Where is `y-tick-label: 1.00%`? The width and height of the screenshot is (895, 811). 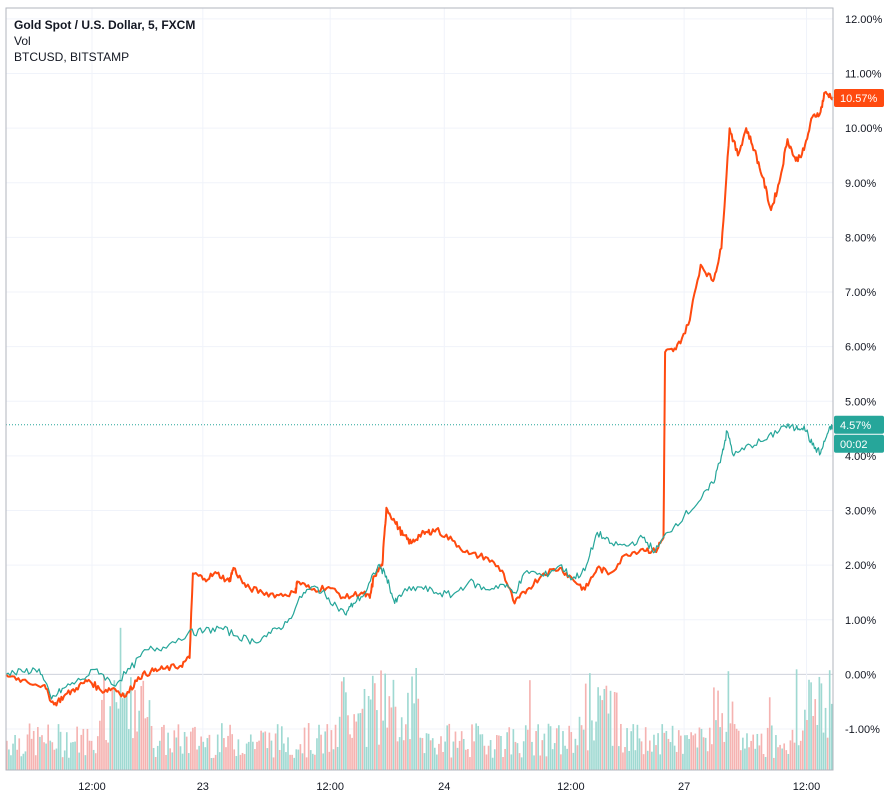 y-tick-label: 1.00% is located at coordinates (860, 621).